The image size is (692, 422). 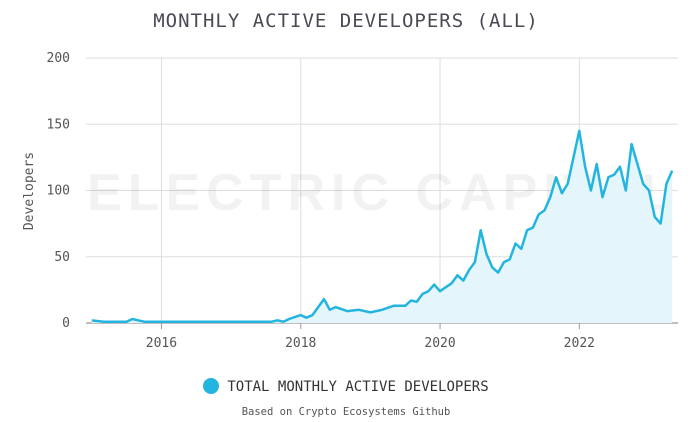 I want to click on y-tick-label: 0, so click(x=66, y=323).